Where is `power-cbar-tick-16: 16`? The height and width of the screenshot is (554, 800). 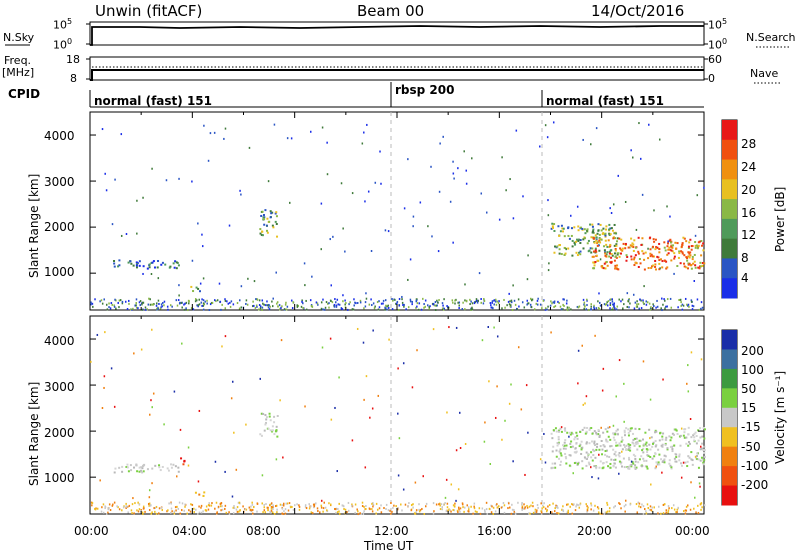 power-cbar-tick-16: 16 is located at coordinates (749, 213).